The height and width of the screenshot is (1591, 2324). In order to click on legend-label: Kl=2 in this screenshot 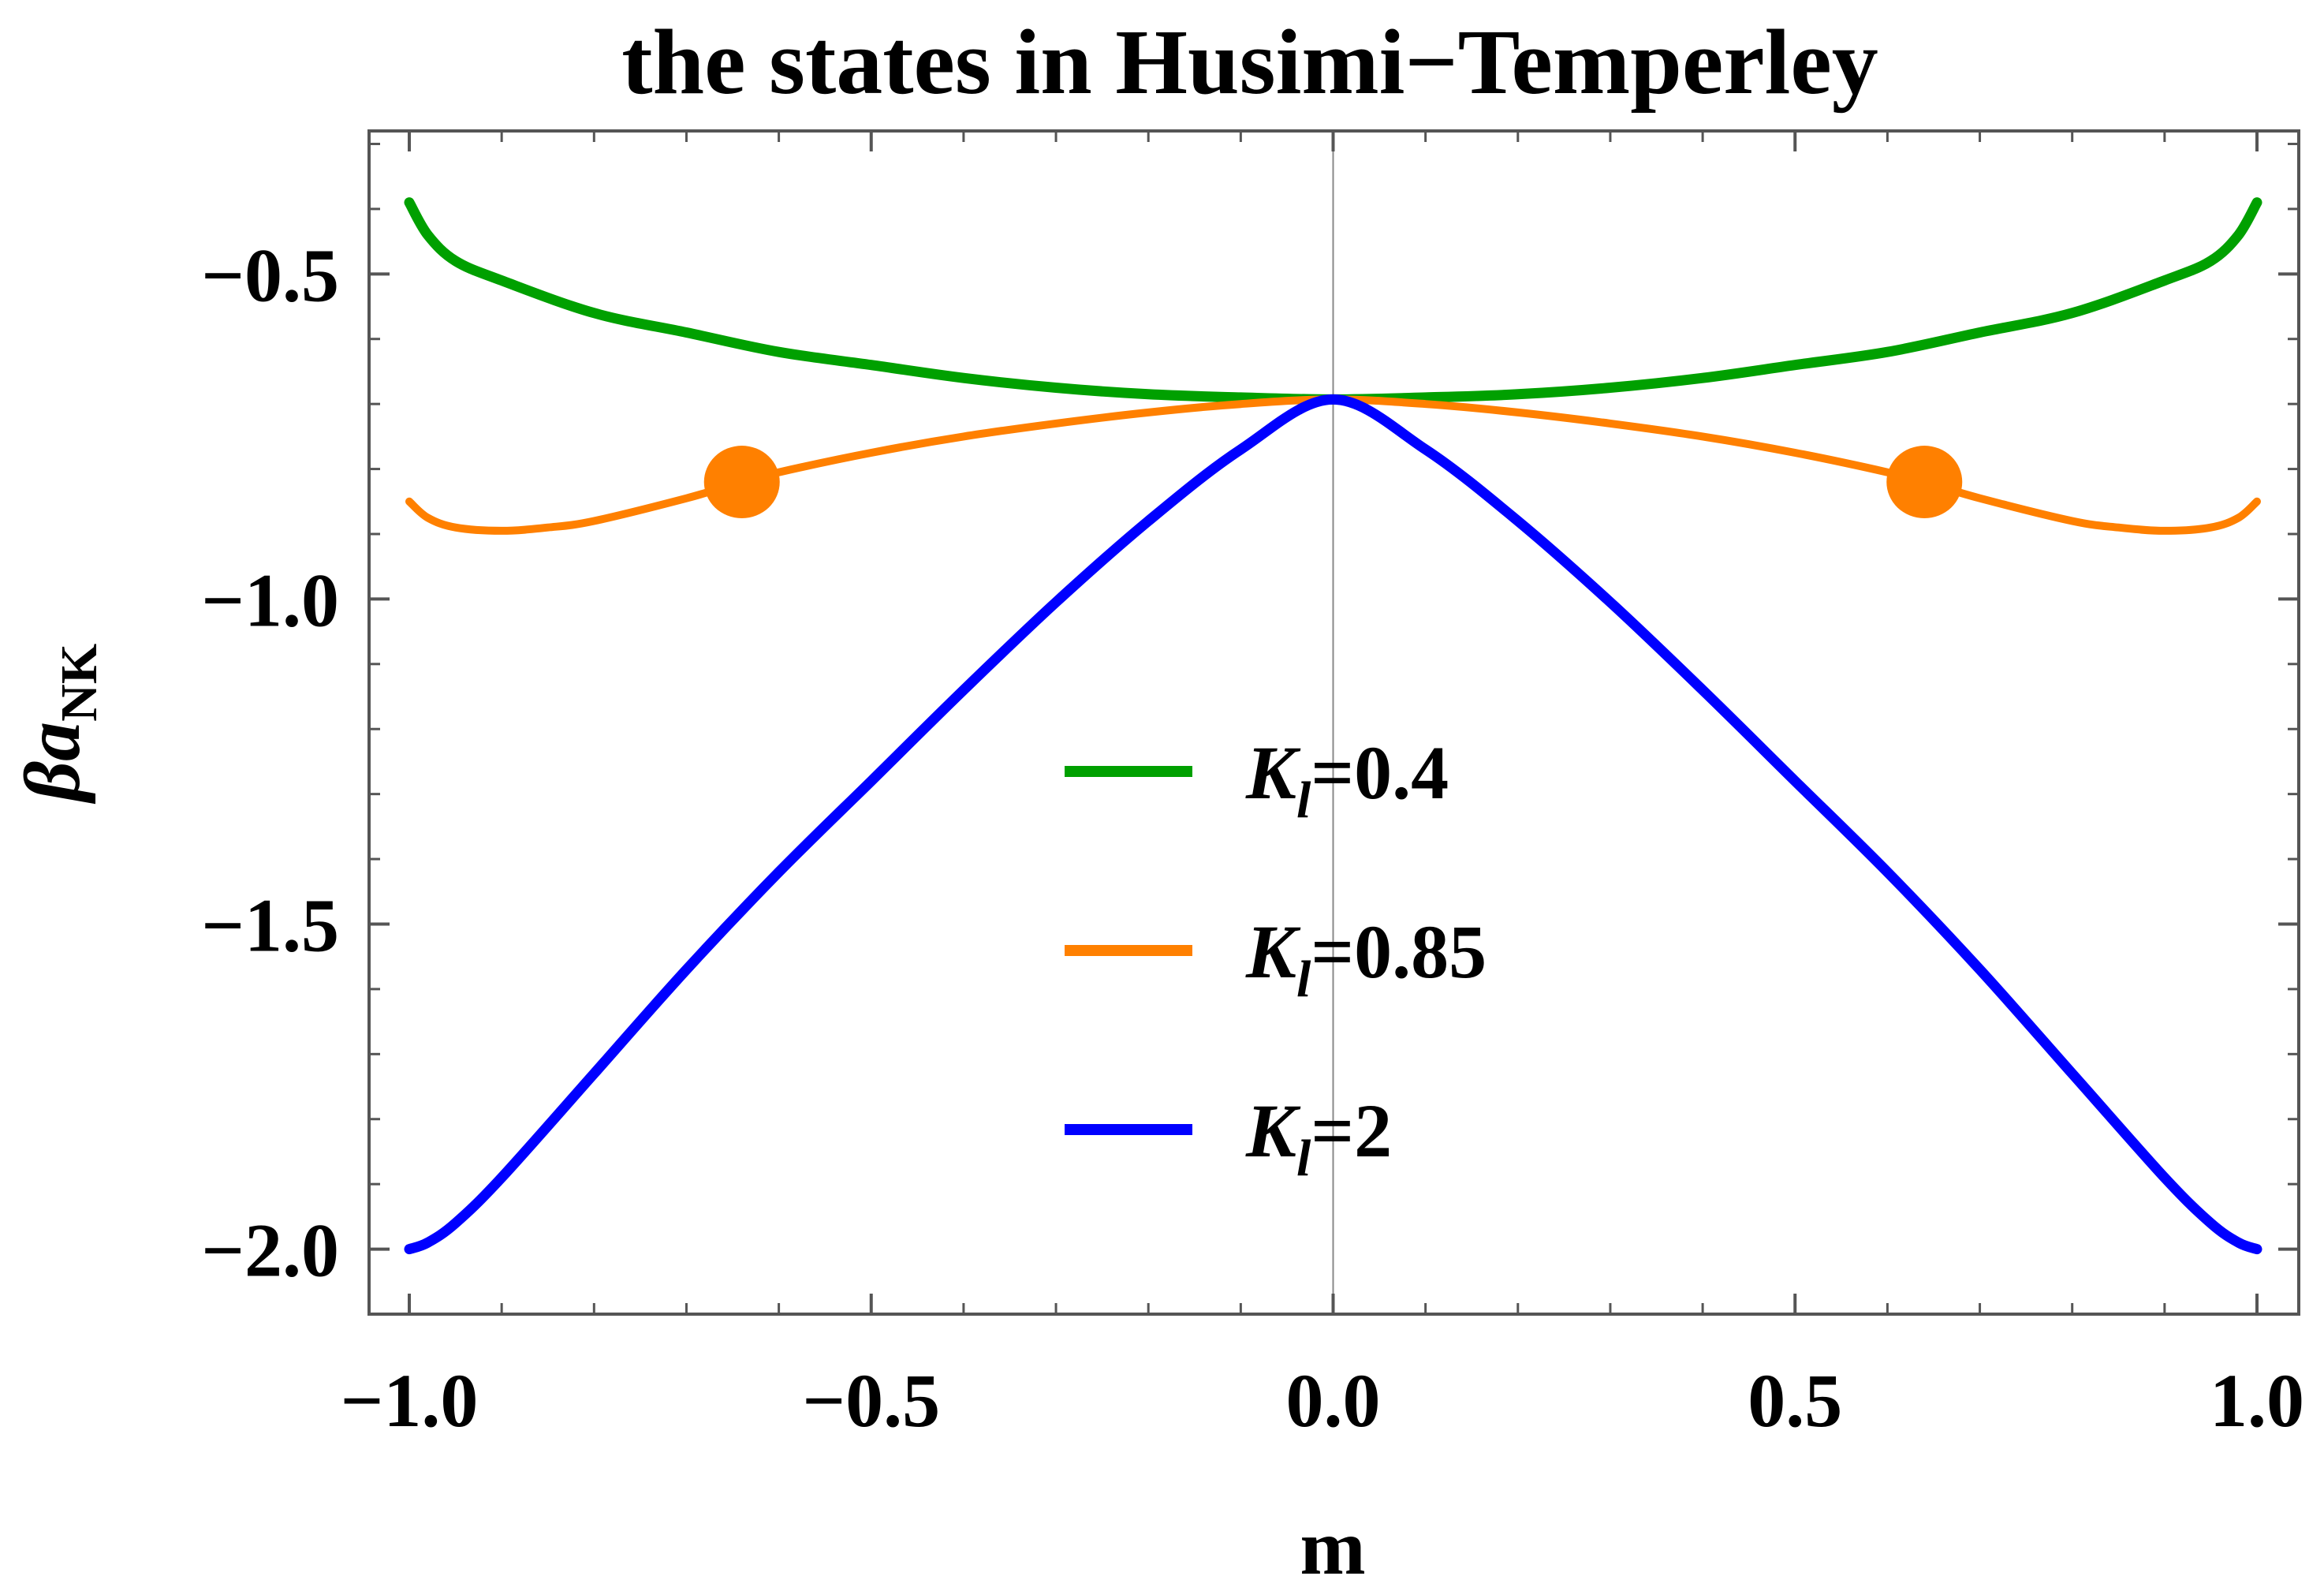, I will do `click(1318, 1138)`.